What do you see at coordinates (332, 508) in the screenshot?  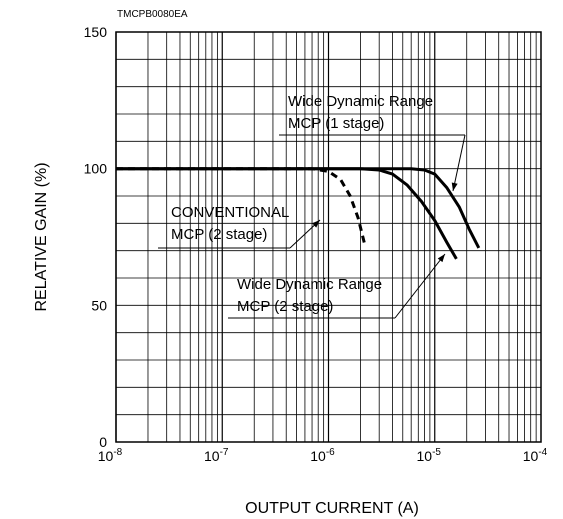 I see `x-axis-title: OUTPUT CURRENT (A)` at bounding box center [332, 508].